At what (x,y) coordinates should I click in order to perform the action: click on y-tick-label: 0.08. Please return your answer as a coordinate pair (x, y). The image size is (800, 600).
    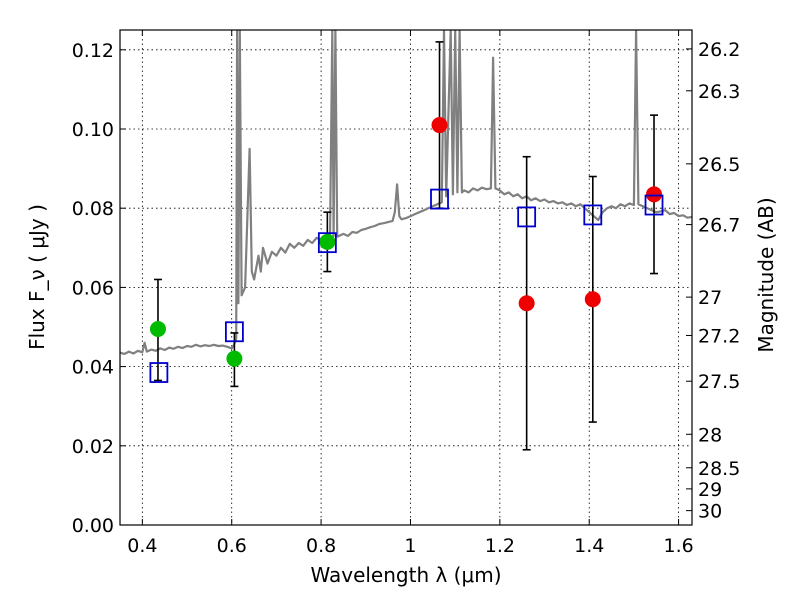
    Looking at the image, I should click on (93, 209).